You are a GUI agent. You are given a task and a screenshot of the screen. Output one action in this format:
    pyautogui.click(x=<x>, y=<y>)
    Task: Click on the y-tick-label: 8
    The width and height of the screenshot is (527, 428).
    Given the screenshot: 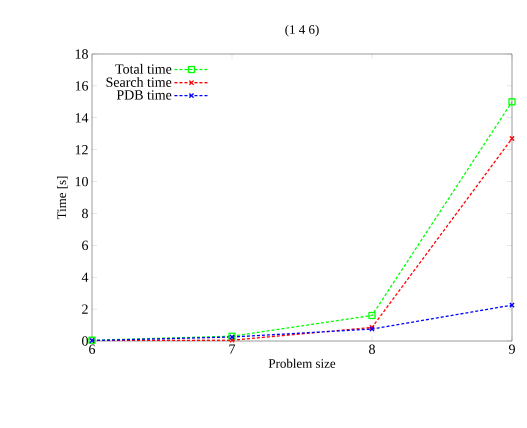 What is the action you would take?
    pyautogui.click(x=85, y=213)
    